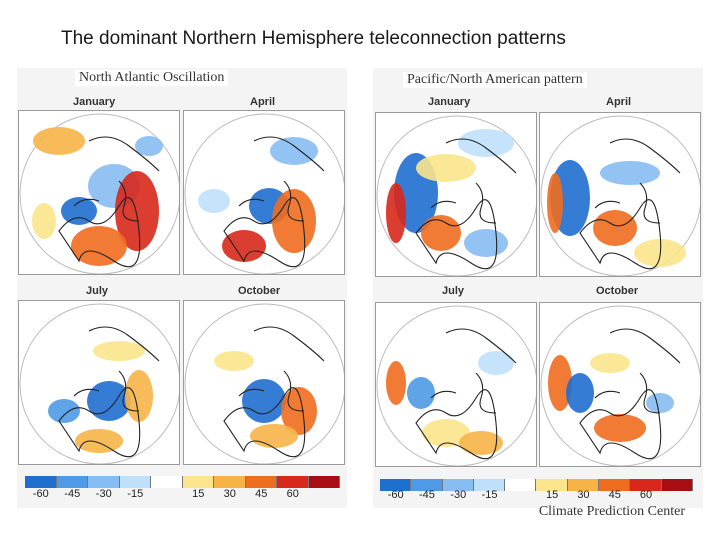  I want to click on colorbar-tick-label: 60, so click(292, 494).